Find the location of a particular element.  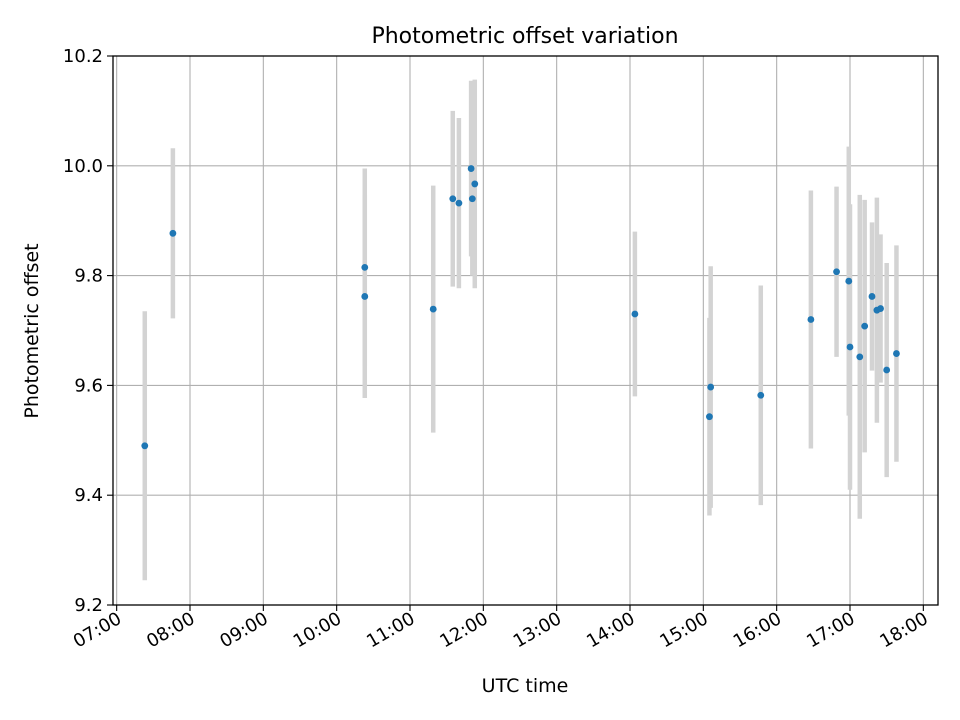

y-tick-label: 10.0 is located at coordinates (83, 166).